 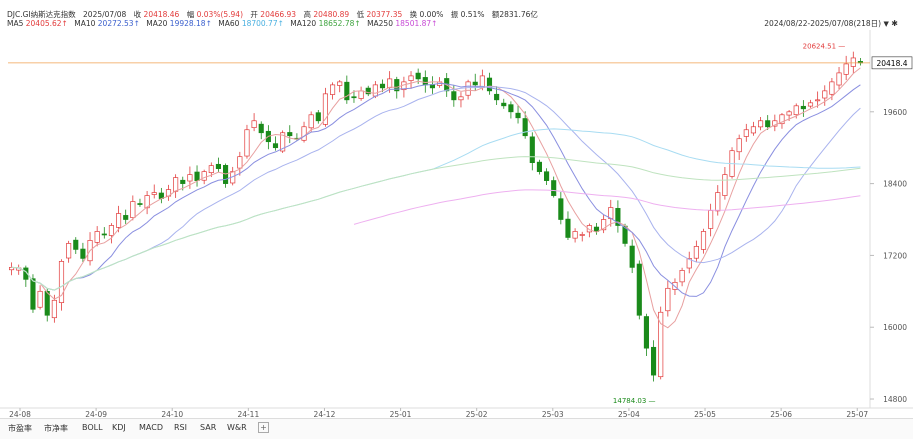 I want to click on low-label: 低, so click(x=360, y=14).